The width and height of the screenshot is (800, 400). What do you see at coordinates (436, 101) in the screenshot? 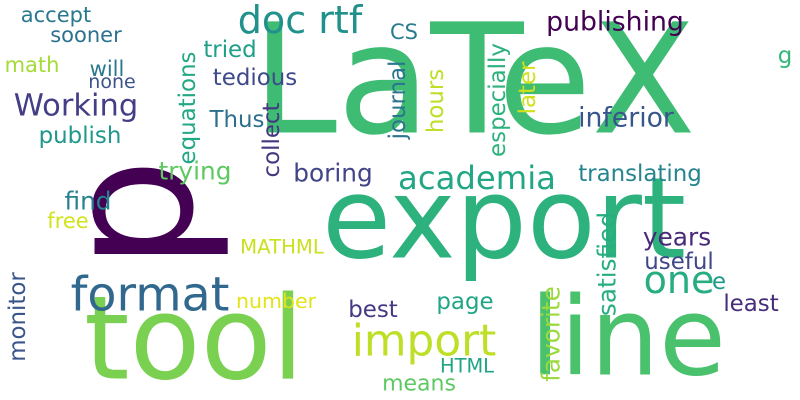
I see `word-hours: hours` at bounding box center [436, 101].